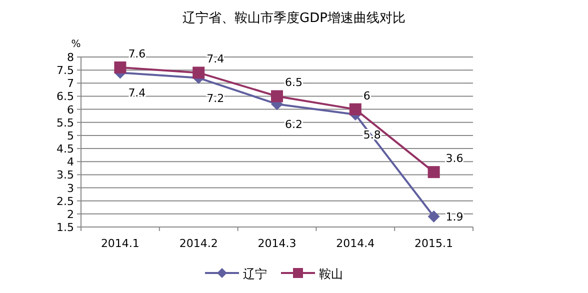  I want to click on y-tick-label: 1.5, so click(65, 227).